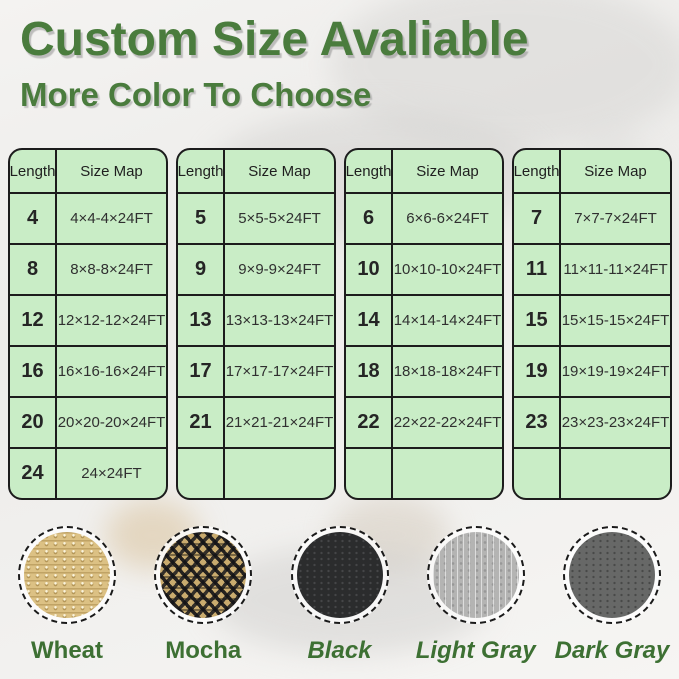  I want to click on fabric-texture-mocha, so click(203, 575).